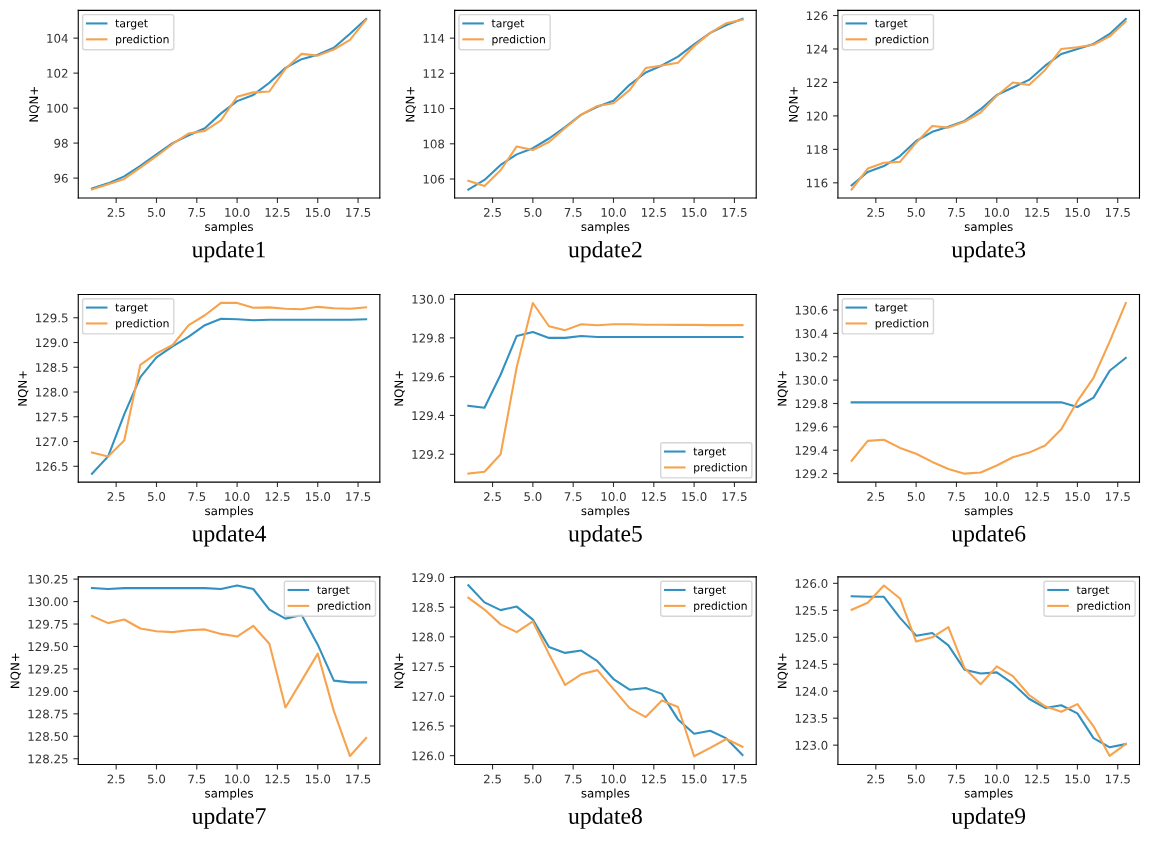 The height and width of the screenshot is (861, 1151). What do you see at coordinates (988, 818) in the screenshot?
I see `text: update9` at bounding box center [988, 818].